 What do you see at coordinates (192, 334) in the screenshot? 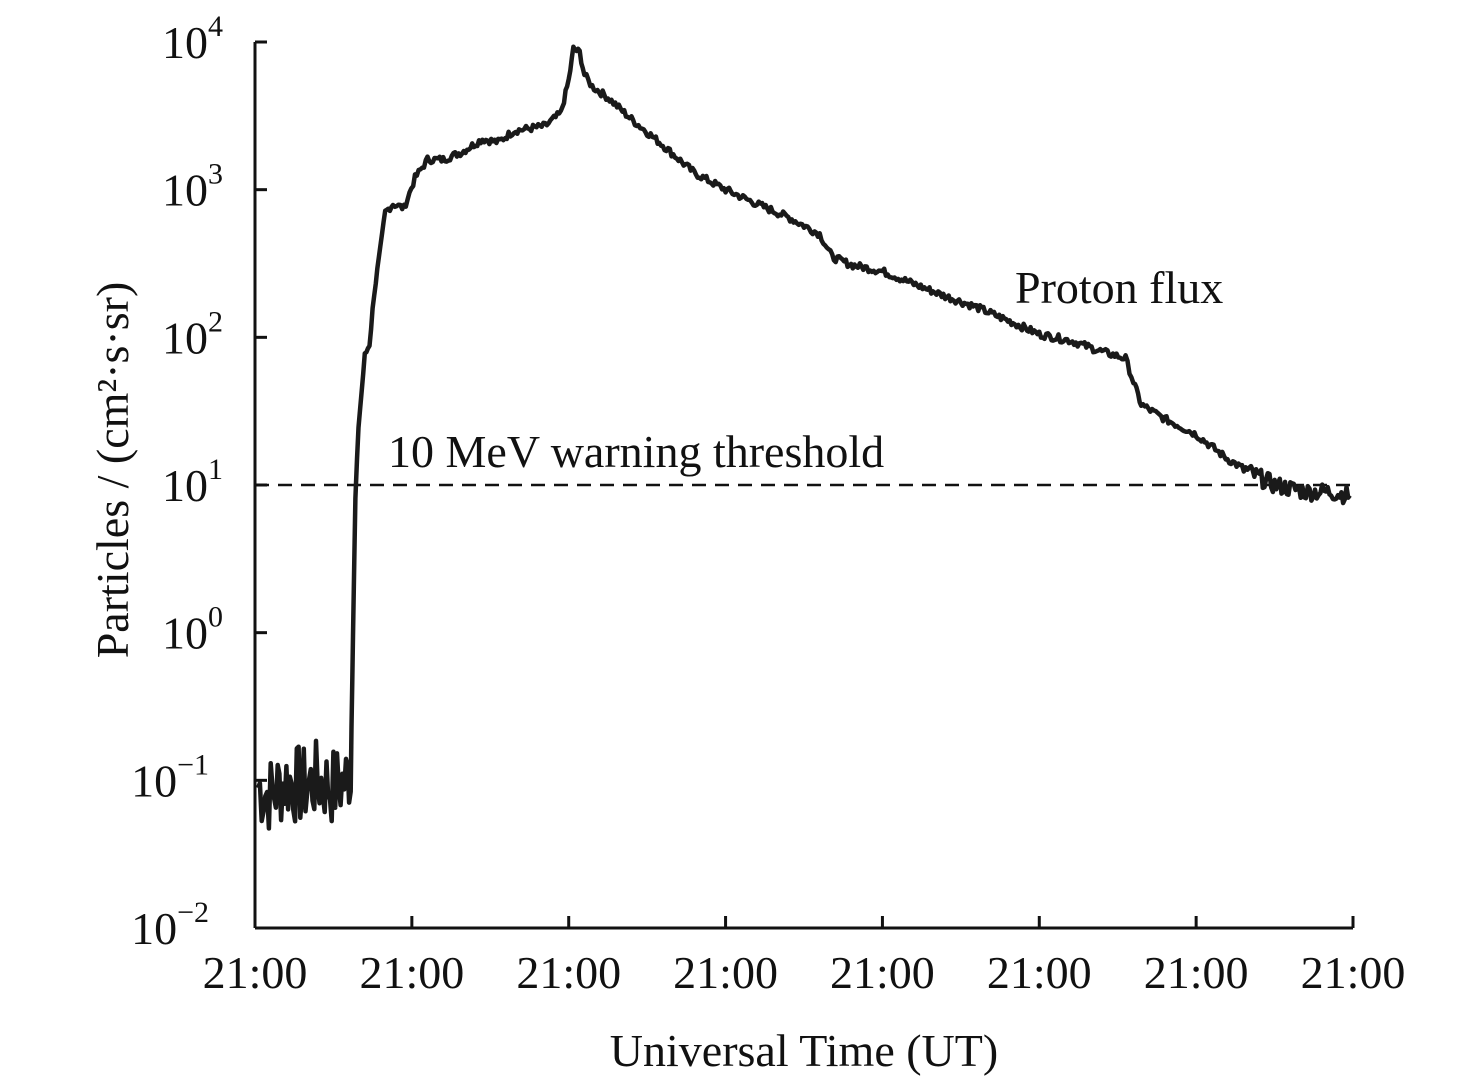
I see `y-tick-label: 10²` at bounding box center [192, 334].